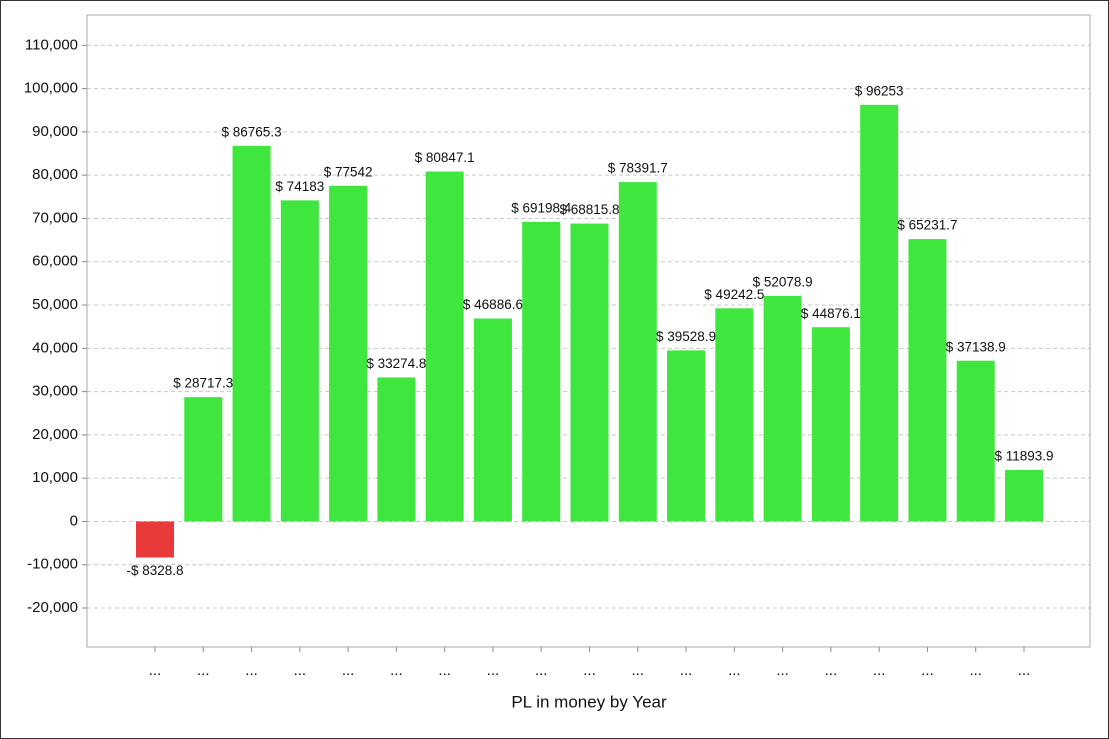 The image size is (1109, 739). I want to click on y-tick-label: 90,000, so click(55, 131).